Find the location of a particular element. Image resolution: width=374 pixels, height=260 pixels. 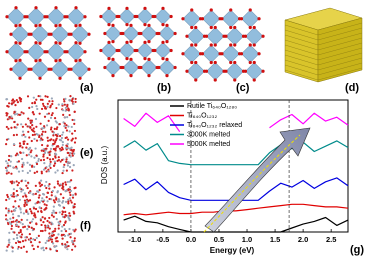

x-tick-label: 1.0 is located at coordinates (247, 239).